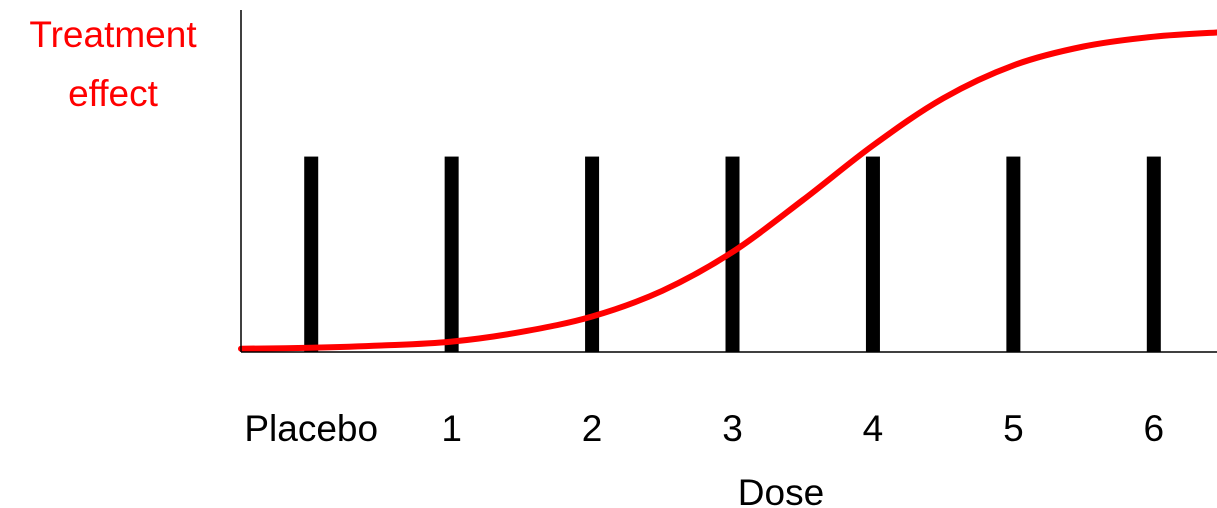 This screenshot has height=508, width=1217. What do you see at coordinates (873, 428) in the screenshot?
I see `x-tick-label-4: 4` at bounding box center [873, 428].